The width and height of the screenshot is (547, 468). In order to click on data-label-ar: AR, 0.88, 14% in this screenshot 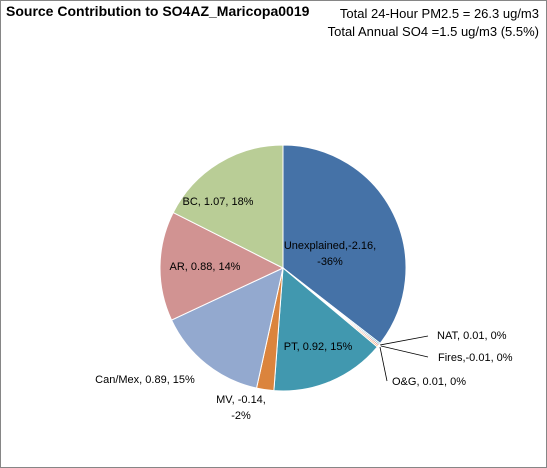, I will do `click(205, 267)`.